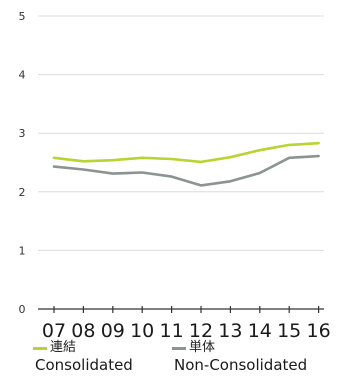 The image size is (349, 390). What do you see at coordinates (54, 330) in the screenshot?
I see `x-tick-label: 07` at bounding box center [54, 330].